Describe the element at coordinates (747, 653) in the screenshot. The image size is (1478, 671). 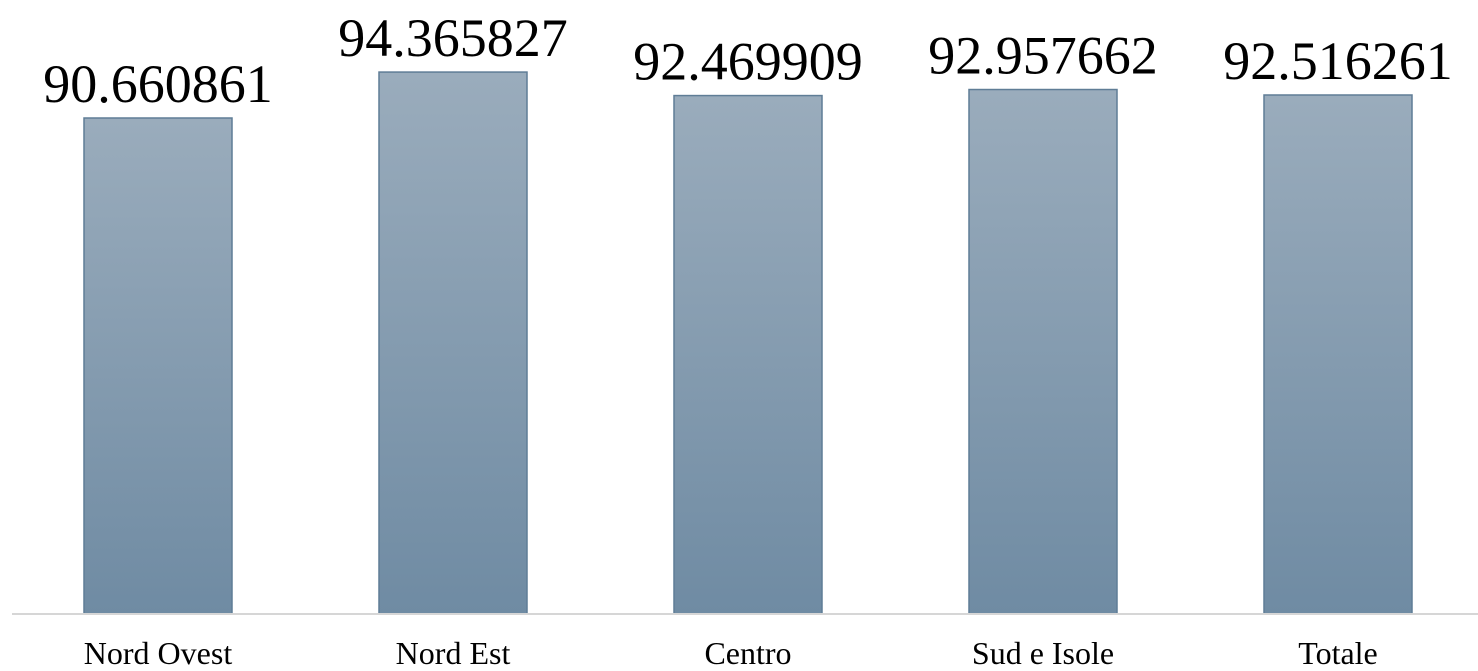
I see `category-label: Centro` at that location.